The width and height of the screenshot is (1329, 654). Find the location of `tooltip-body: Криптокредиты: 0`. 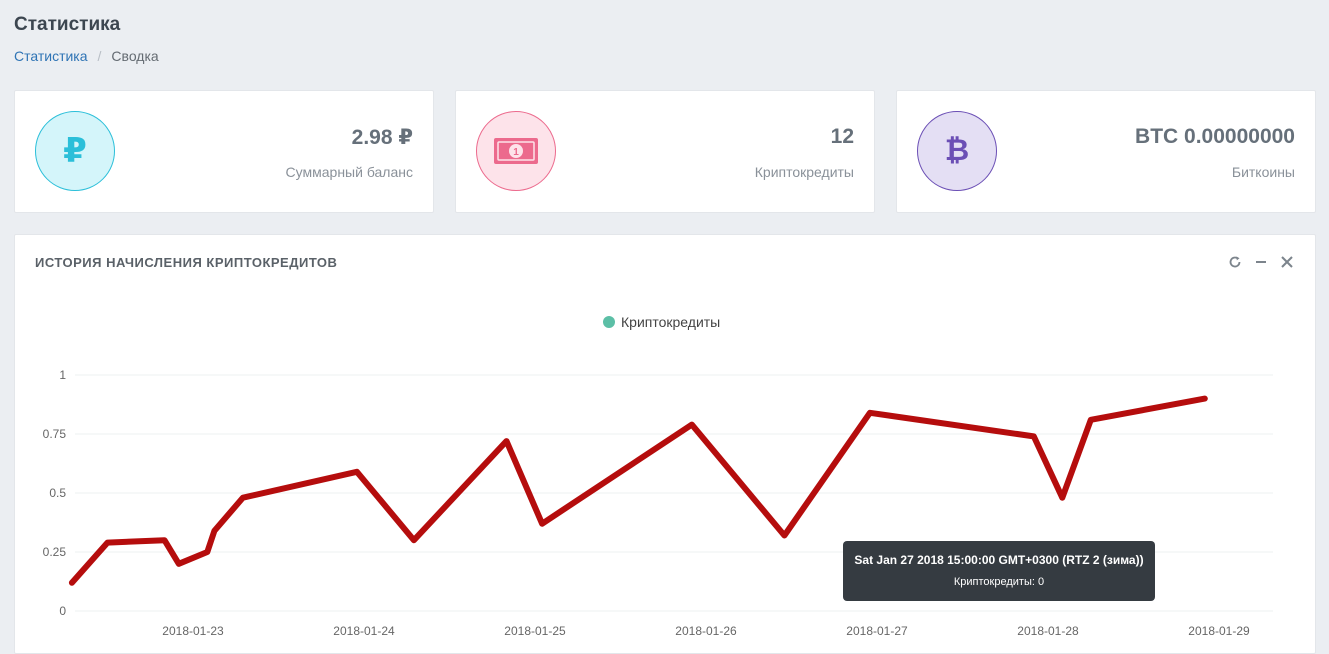

tooltip-body: Криптокредиты: 0 is located at coordinates (999, 582).